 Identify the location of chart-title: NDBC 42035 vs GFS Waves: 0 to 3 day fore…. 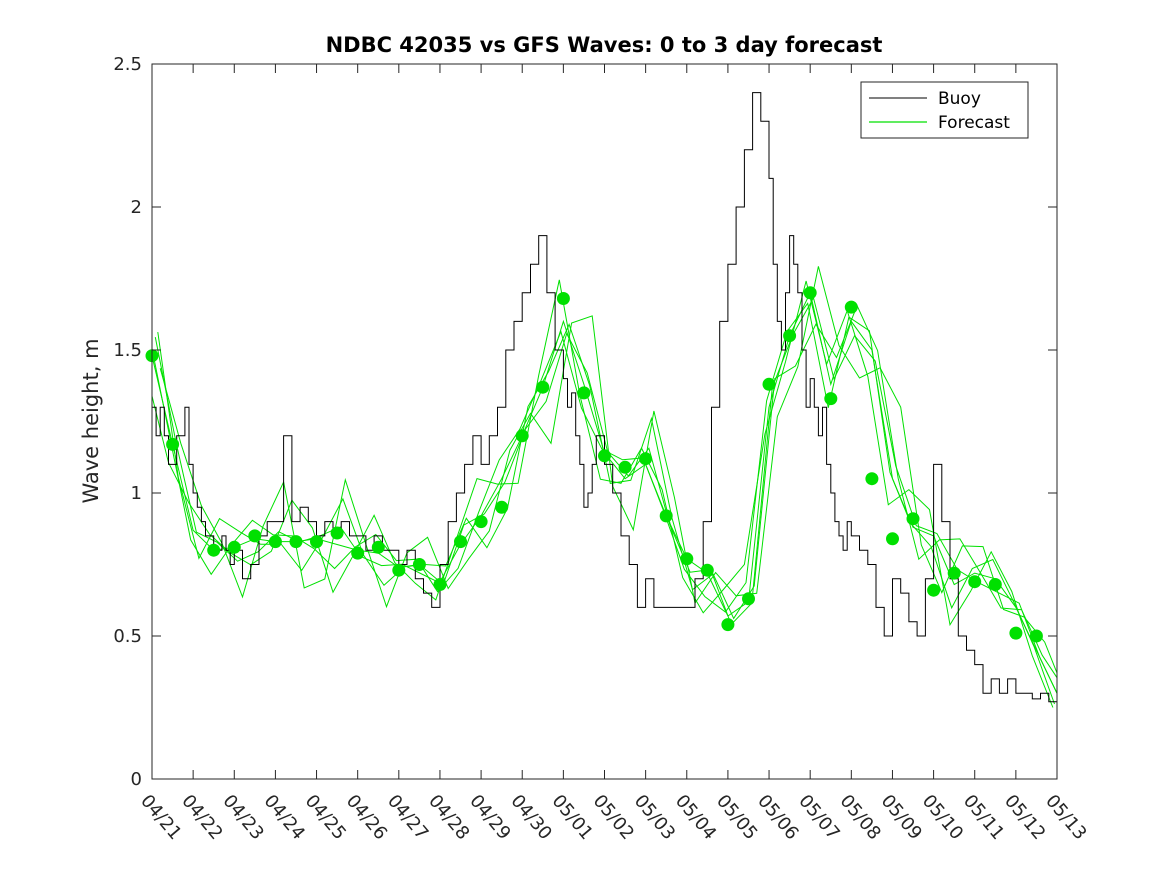
(604, 45).